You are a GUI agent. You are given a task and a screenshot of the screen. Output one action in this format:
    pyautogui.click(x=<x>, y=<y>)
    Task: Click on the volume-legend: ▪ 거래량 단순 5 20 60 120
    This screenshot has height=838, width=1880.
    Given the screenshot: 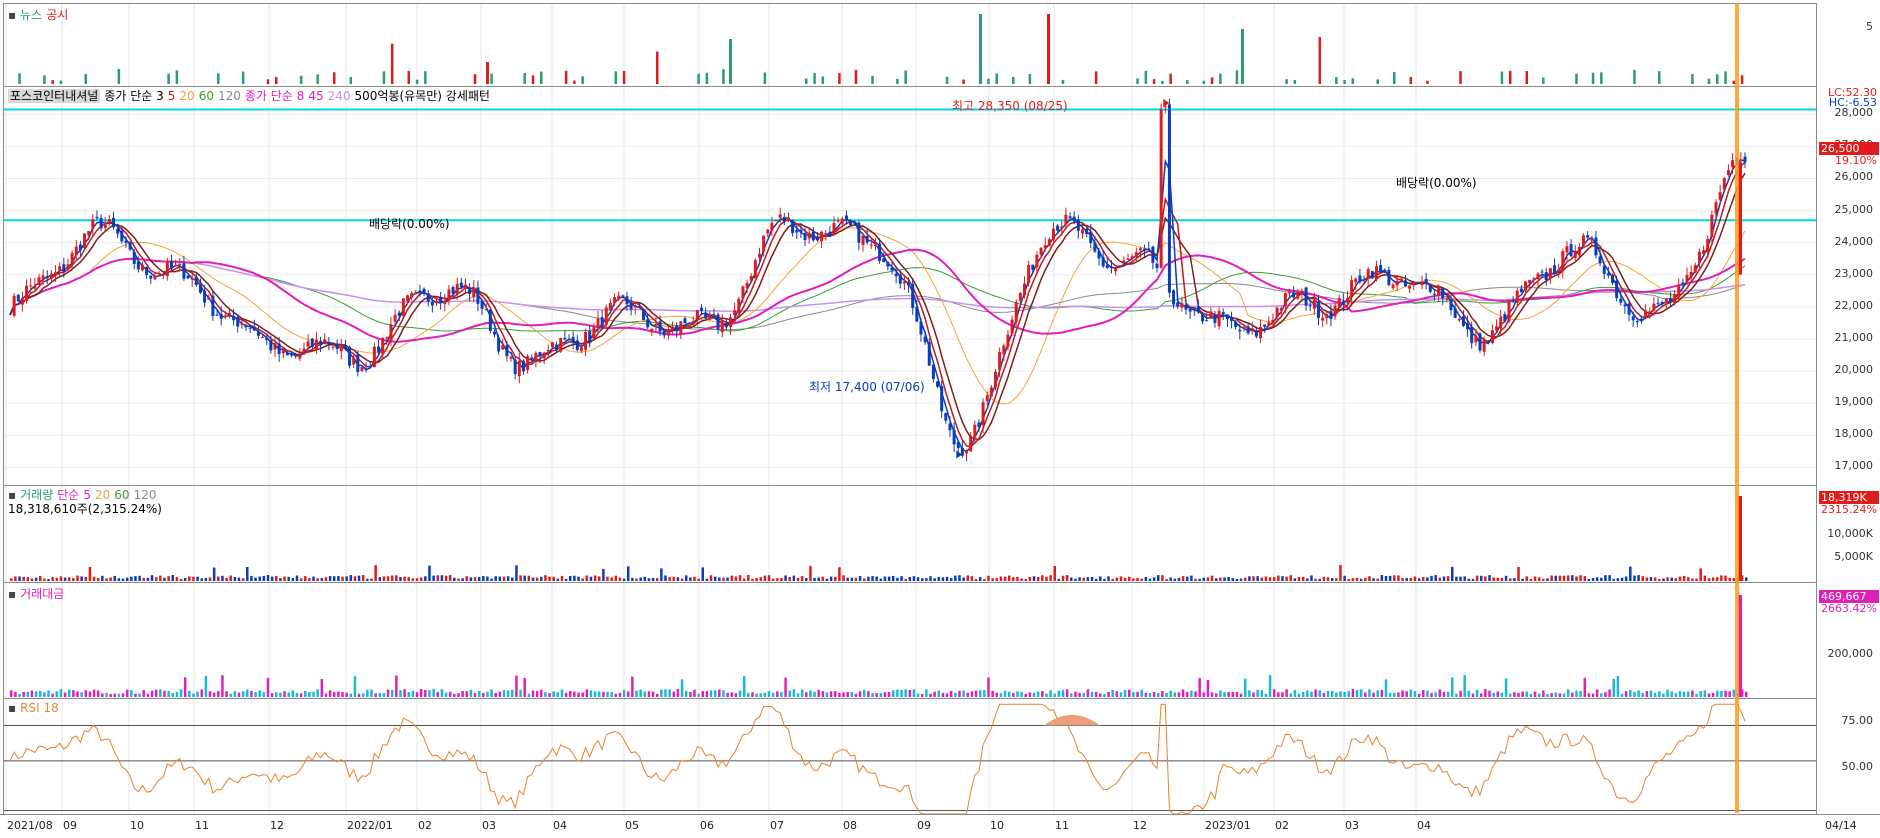 What is the action you would take?
    pyautogui.click(x=82, y=495)
    